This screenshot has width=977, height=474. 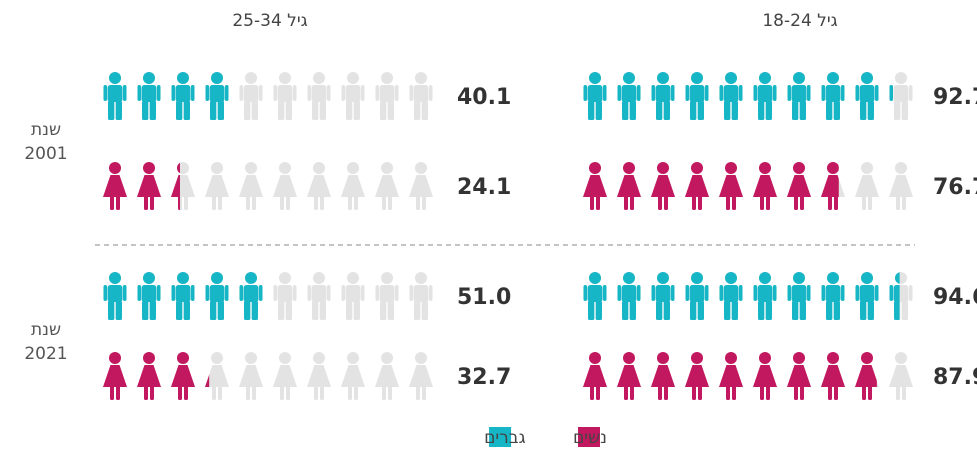 I want to click on column-title: גיל 25-34, so click(x=269, y=21).